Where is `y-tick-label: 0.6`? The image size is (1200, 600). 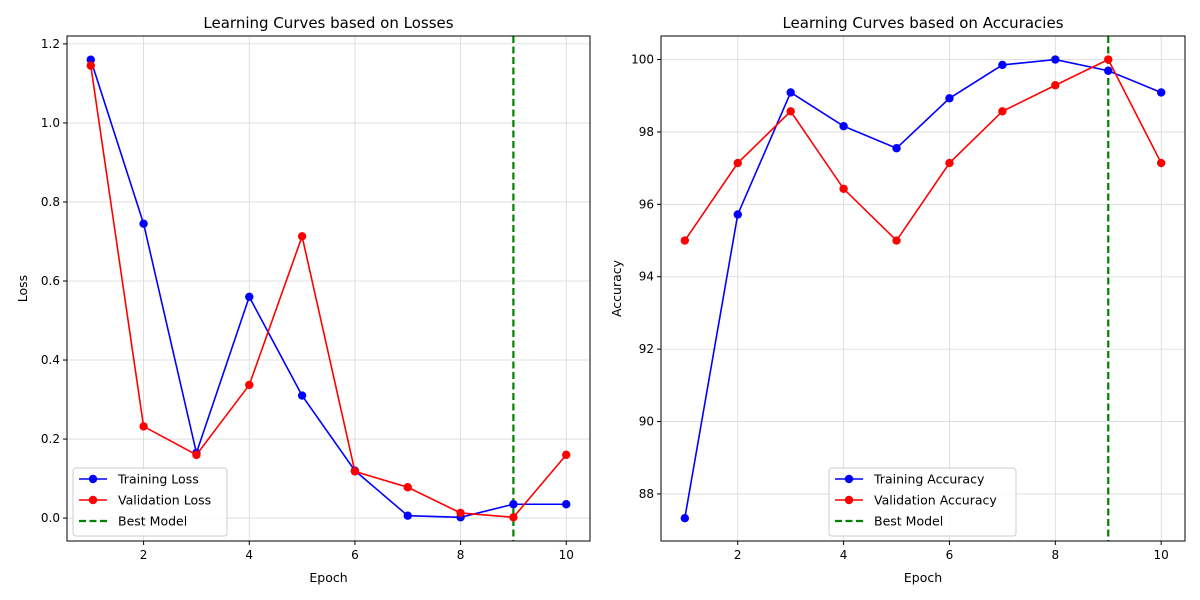
y-tick-label: 0.6 is located at coordinates (50, 281).